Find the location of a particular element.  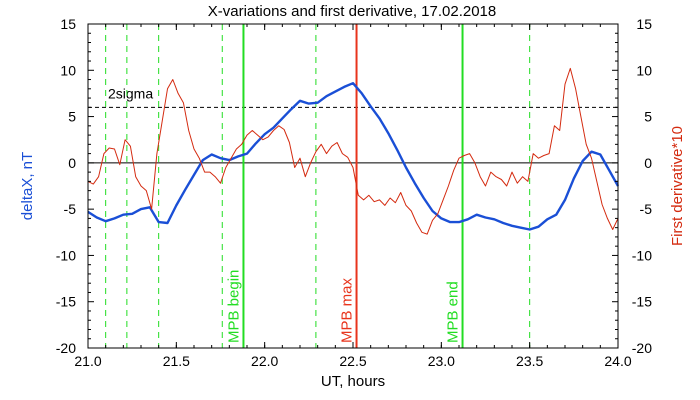

y-tick-label-left-4: 0 is located at coordinates (72, 163).